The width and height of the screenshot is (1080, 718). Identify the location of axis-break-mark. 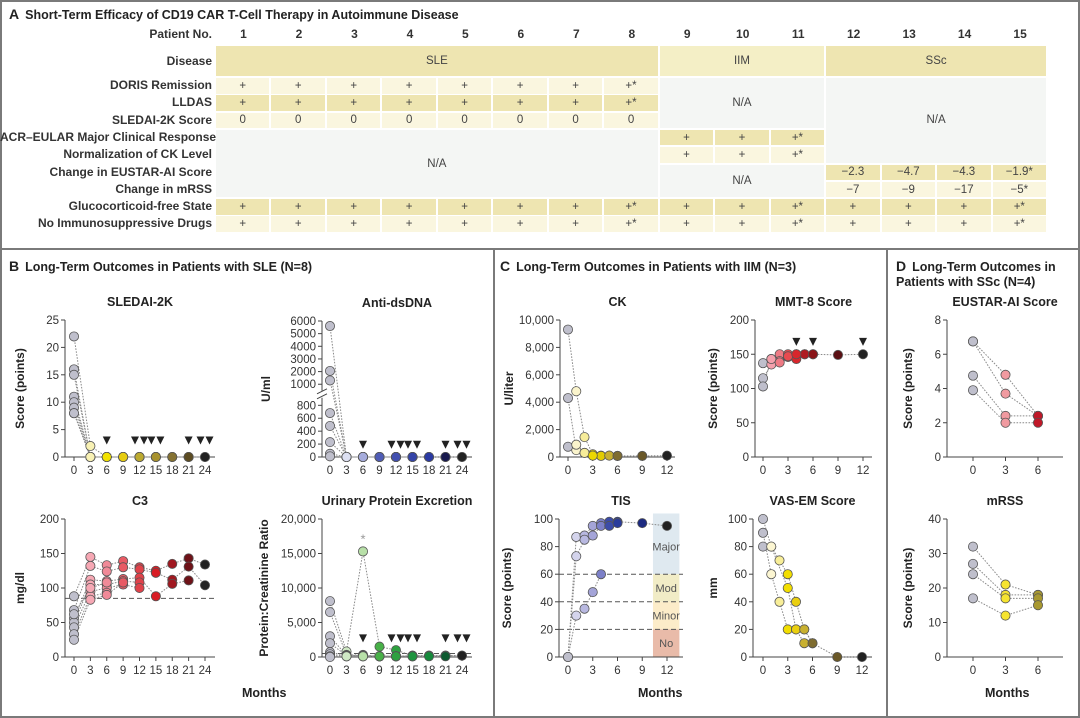
(322, 391).